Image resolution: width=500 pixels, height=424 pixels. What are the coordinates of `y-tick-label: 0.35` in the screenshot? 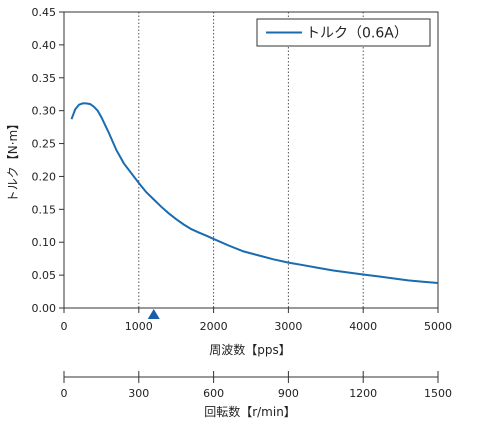 It's located at (44, 78).